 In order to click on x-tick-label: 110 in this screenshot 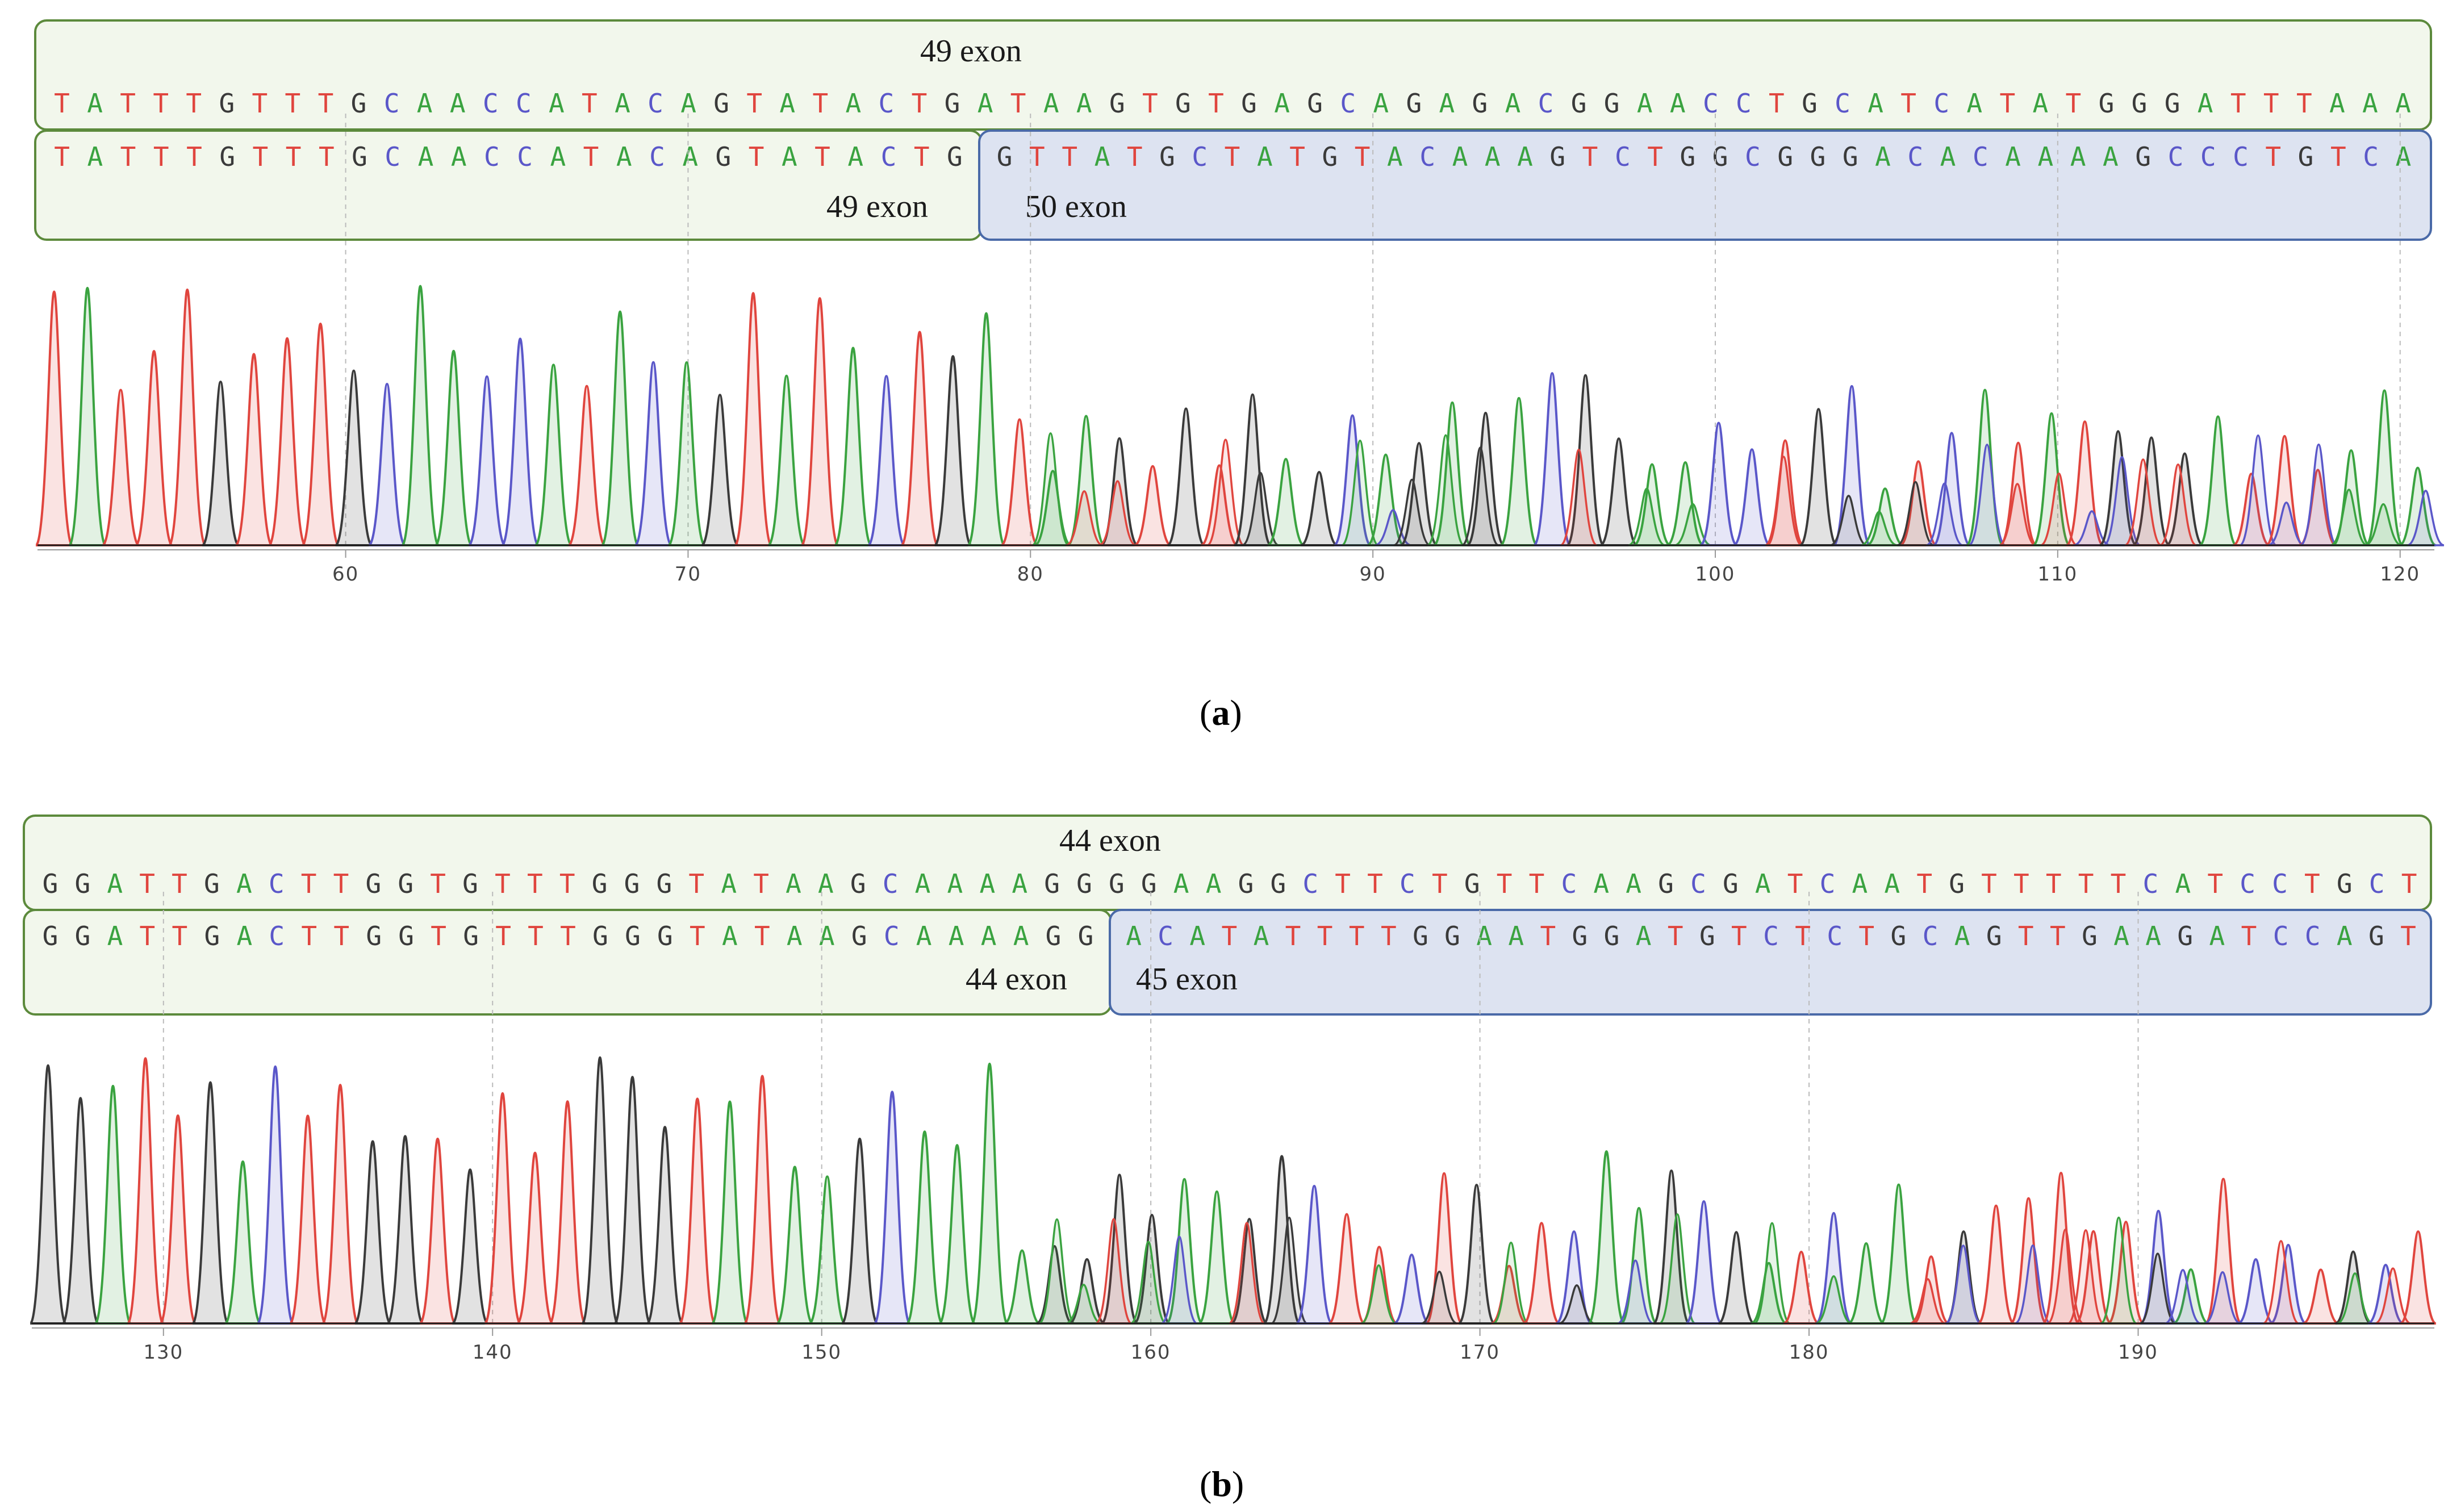, I will do `click(2057, 574)`.